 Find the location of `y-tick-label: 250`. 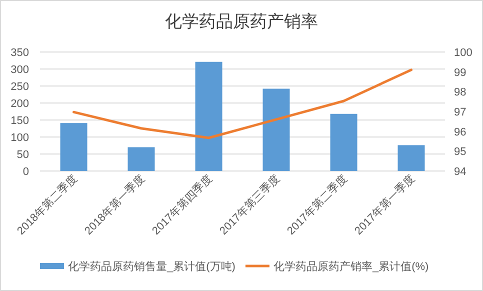

y-tick-label: 250 is located at coordinates (19, 87).